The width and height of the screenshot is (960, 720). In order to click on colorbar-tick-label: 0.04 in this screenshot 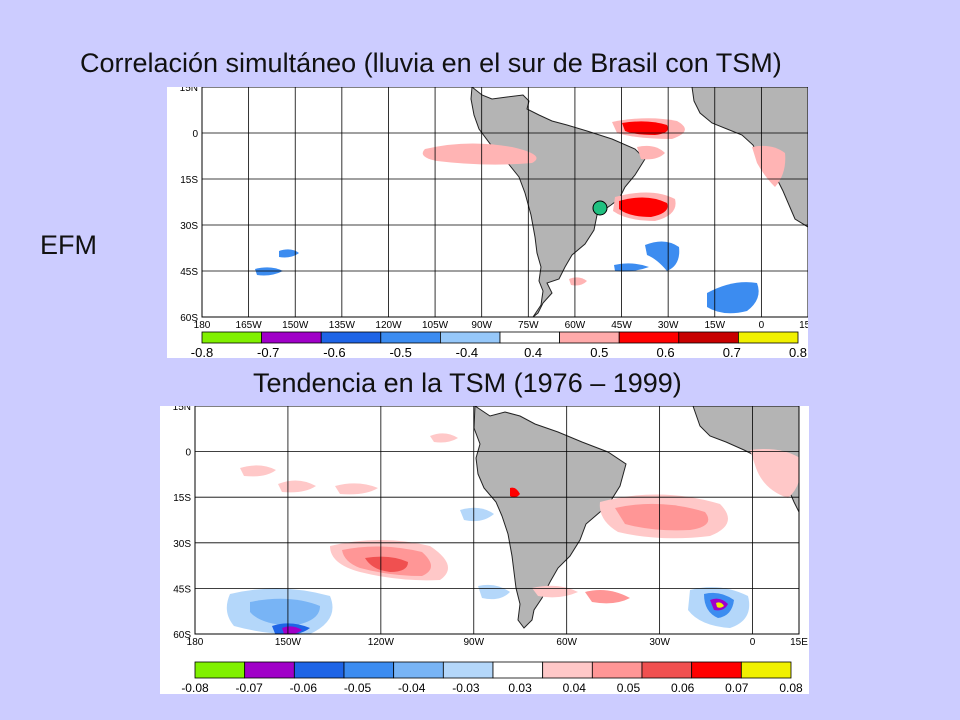, I will do `click(575, 687)`.